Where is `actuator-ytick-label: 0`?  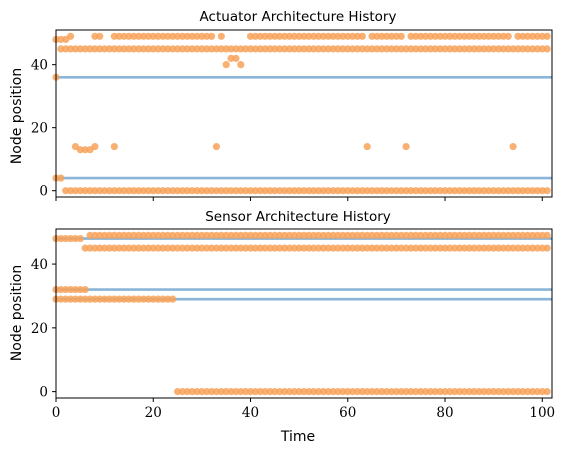 actuator-ytick-label: 0 is located at coordinates (43, 192).